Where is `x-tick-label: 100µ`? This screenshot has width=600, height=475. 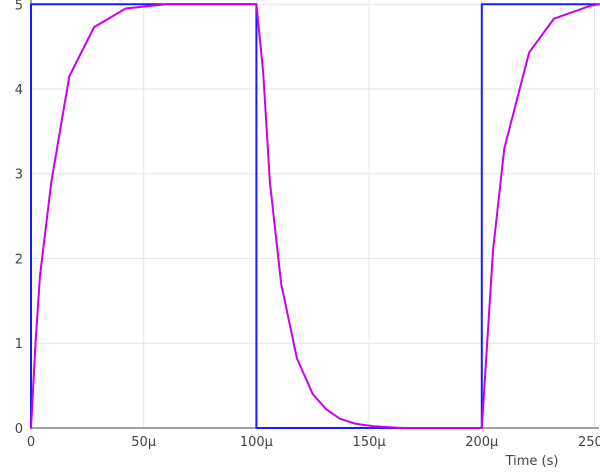 x-tick-label: 100µ is located at coordinates (256, 442).